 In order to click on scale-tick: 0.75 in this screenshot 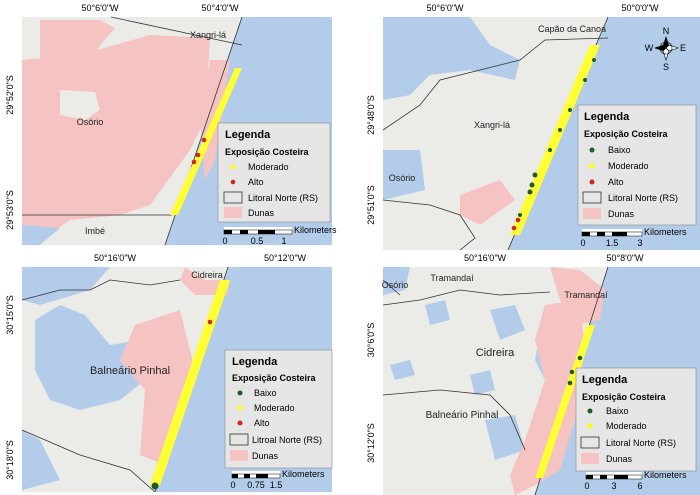, I will do `click(256, 485)`.